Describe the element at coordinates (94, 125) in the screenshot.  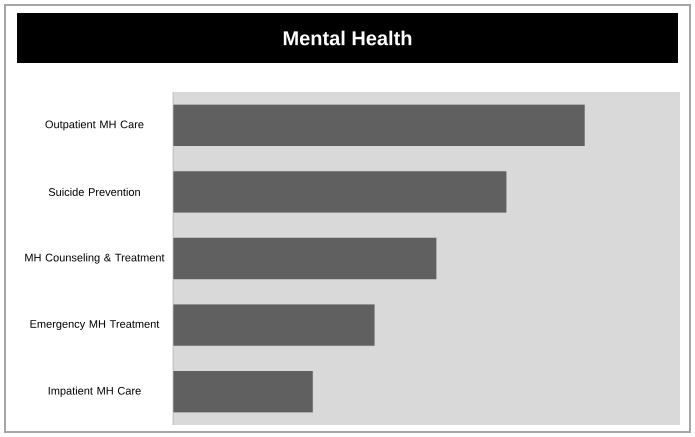
I see `y-tick-label: Outpatient MH Care` at that location.